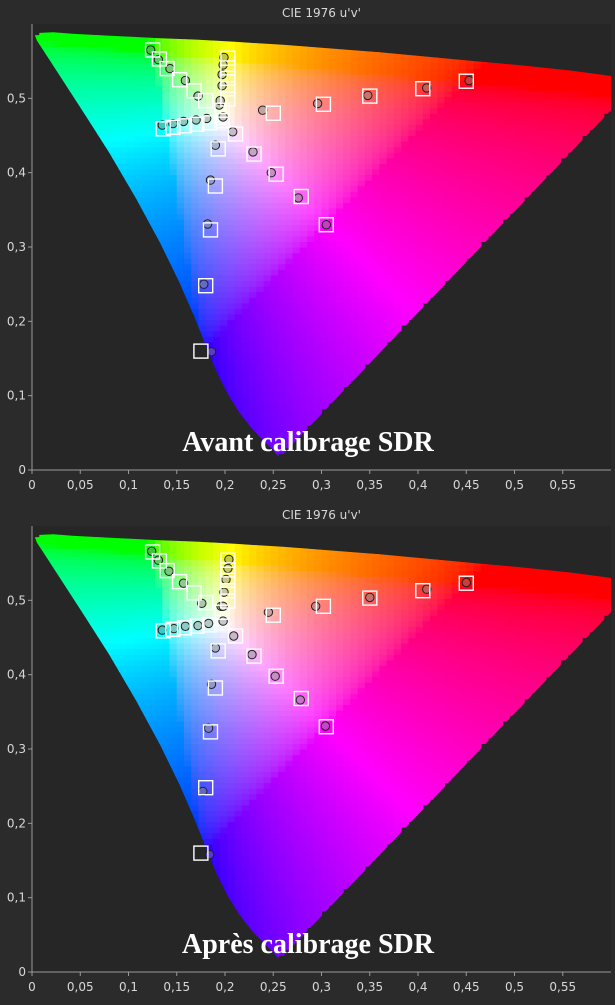 This screenshot has height=1005, width=615. What do you see at coordinates (273, 485) in the screenshot?
I see `x-tick-label: 0,25` at bounding box center [273, 485].